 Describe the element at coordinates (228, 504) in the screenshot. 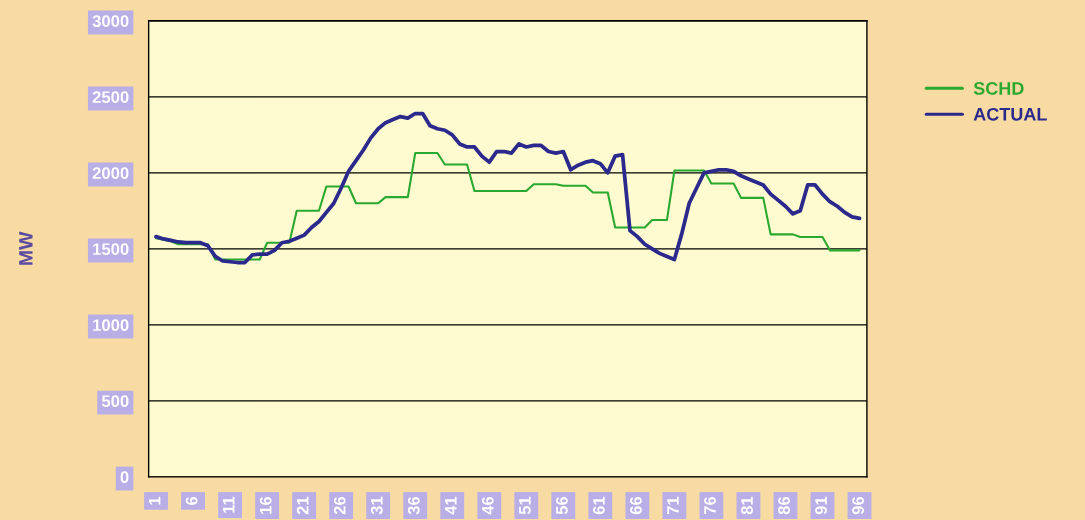

I see `x-tick-label: 11` at that location.